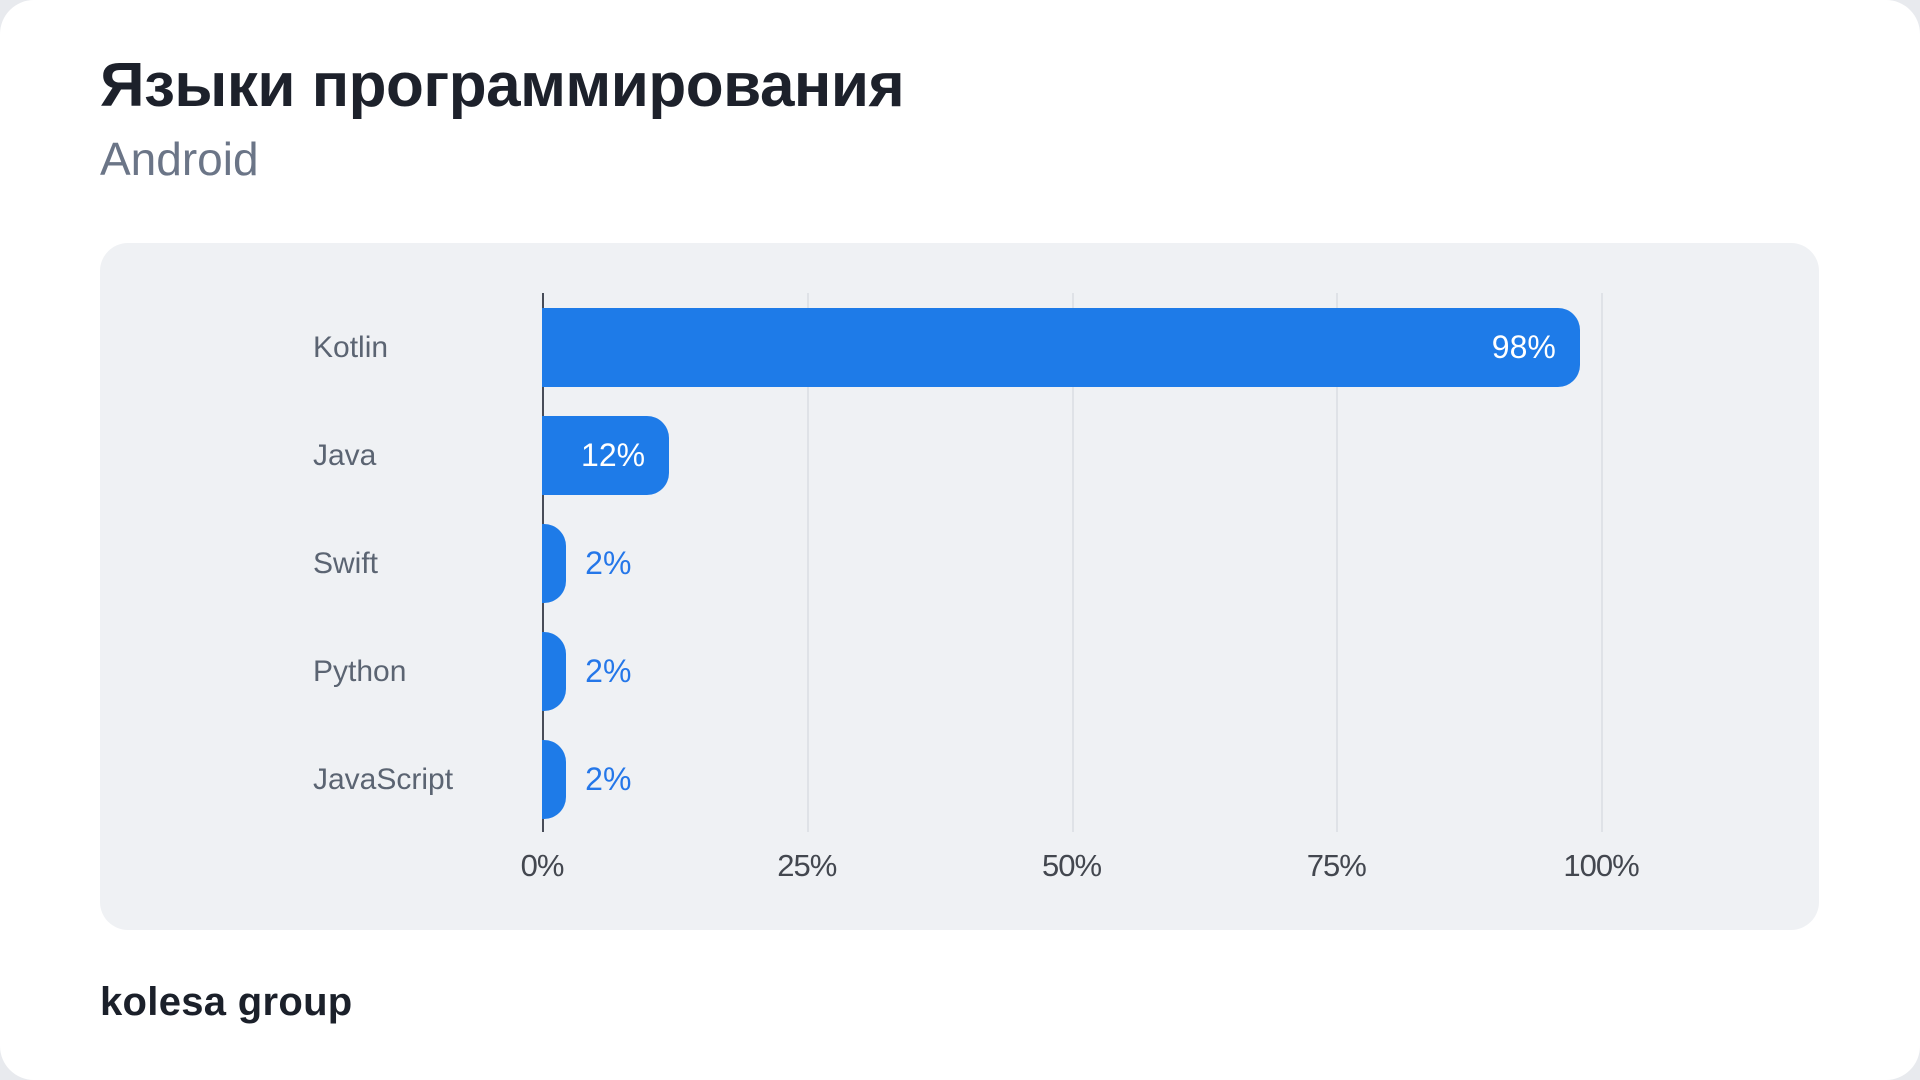 This screenshot has height=1080, width=1920. What do you see at coordinates (179, 159) in the screenshot?
I see `page-subtitle: Android` at bounding box center [179, 159].